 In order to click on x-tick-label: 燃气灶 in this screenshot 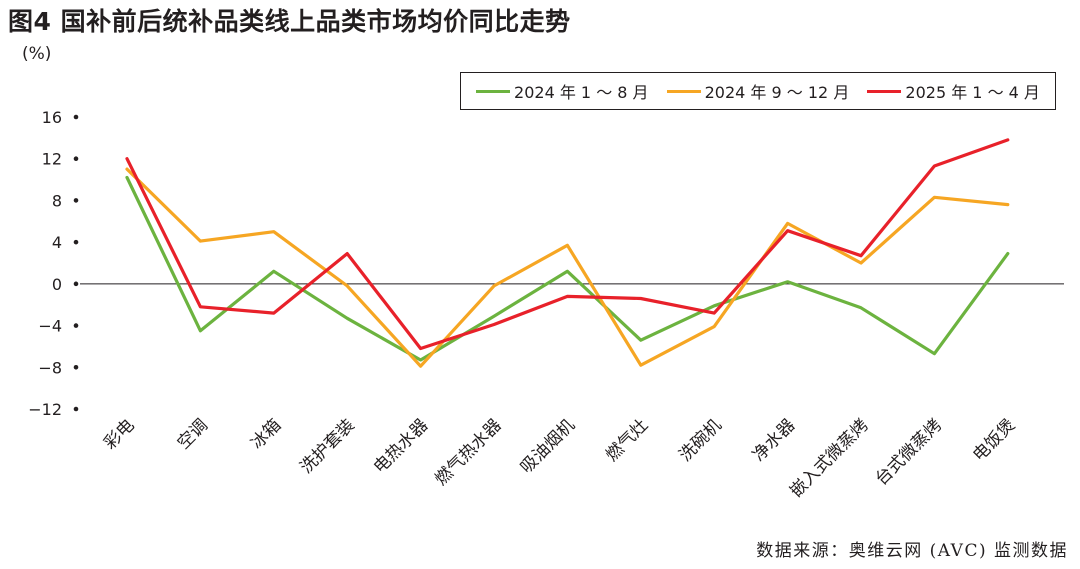, I will do `click(627, 440)`.